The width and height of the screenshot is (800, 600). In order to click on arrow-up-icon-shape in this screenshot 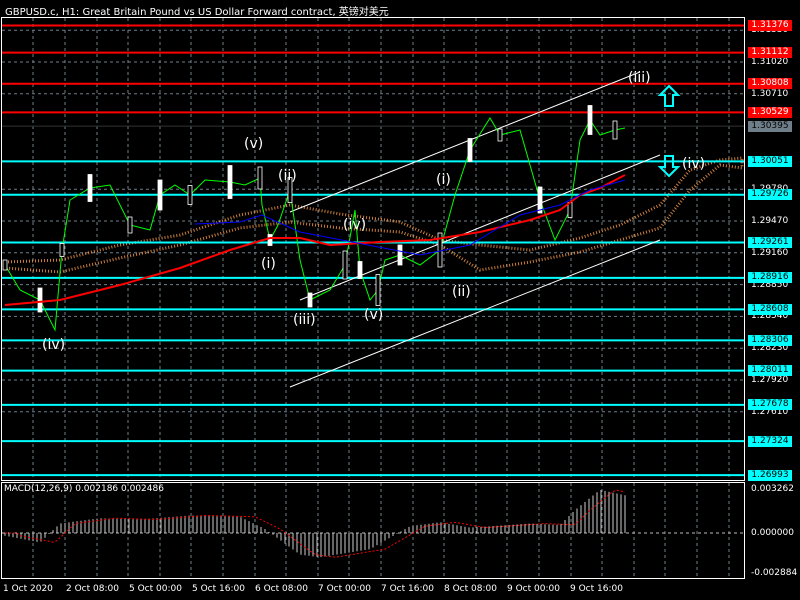, I will do `click(669, 95)`.